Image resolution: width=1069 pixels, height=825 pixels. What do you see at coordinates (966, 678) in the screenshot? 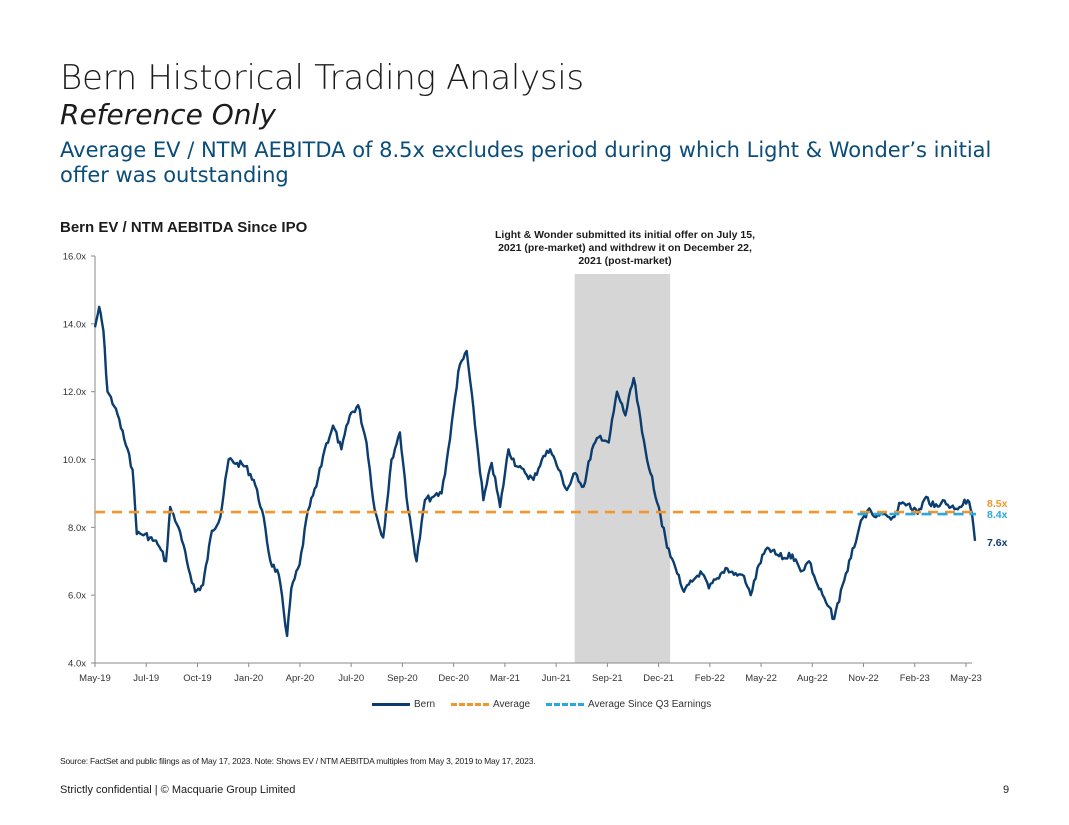
I see `x-tick-label: May-23` at bounding box center [966, 678].